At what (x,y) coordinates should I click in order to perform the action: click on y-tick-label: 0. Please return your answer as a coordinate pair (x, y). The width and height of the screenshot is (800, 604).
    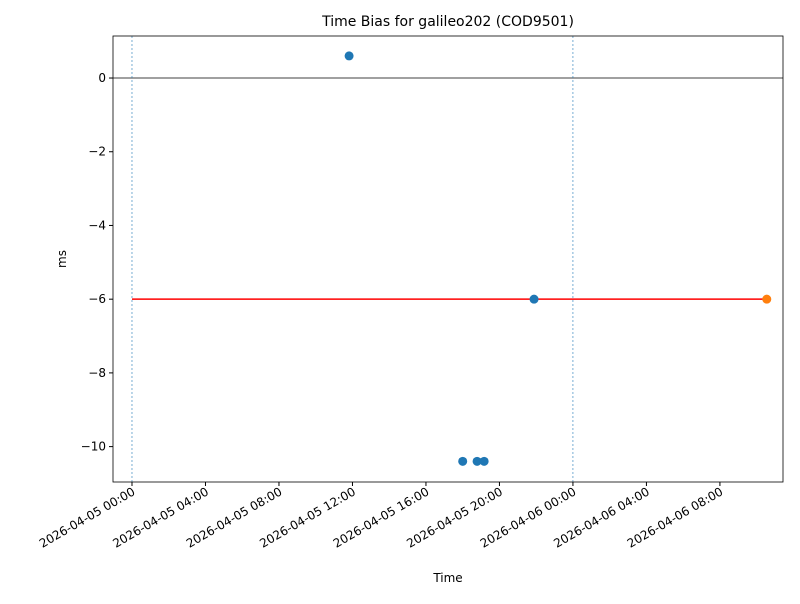
    Looking at the image, I should click on (102, 78).